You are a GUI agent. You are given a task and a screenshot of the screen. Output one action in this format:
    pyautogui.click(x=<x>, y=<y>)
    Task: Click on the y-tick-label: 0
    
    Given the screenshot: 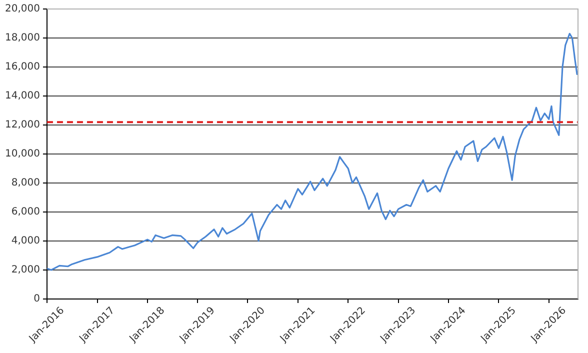 What is the action you would take?
    pyautogui.click(x=37, y=299)
    